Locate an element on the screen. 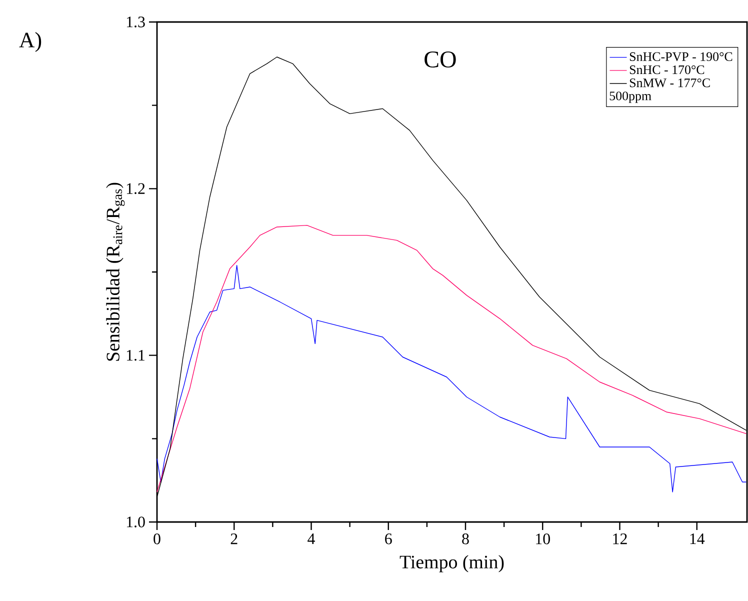 The image size is (748, 601). y-axis-title: Sensibilidad (R$_{aire}$/R$_{gas}$) is located at coordinates (115, 271).